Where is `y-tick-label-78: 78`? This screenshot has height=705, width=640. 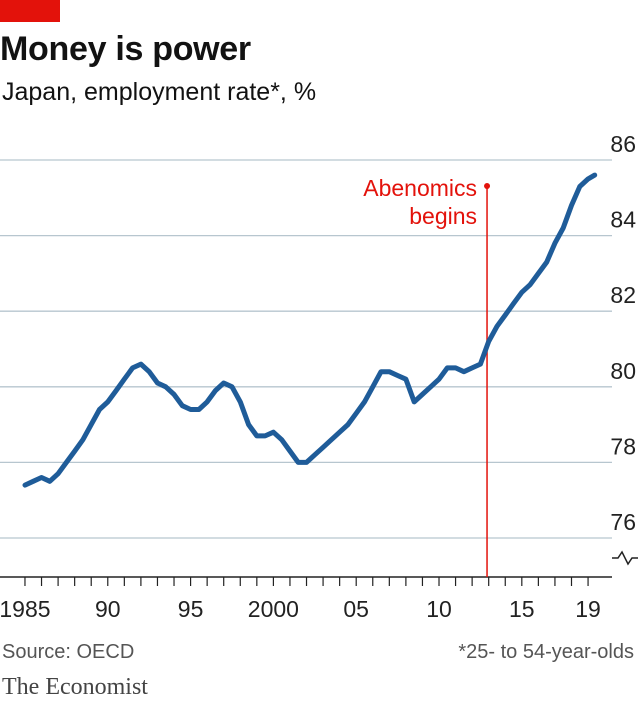
y-tick-label-78: 78 is located at coordinates (623, 446).